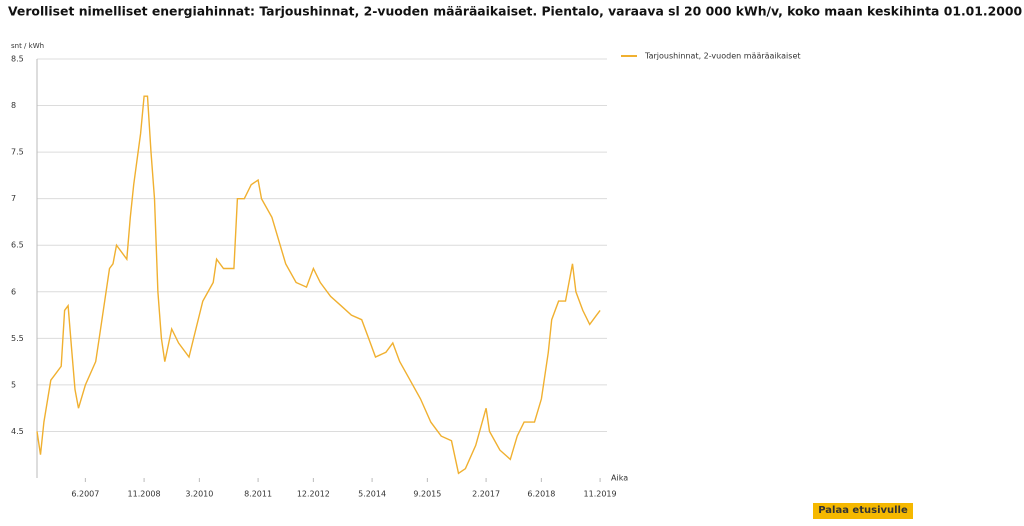 The image size is (1024, 526). Describe the element at coordinates (722, 56) in the screenshot. I see `legend-label: Tarjoushinnat, 2-vuoden määräaikaiset` at that location.